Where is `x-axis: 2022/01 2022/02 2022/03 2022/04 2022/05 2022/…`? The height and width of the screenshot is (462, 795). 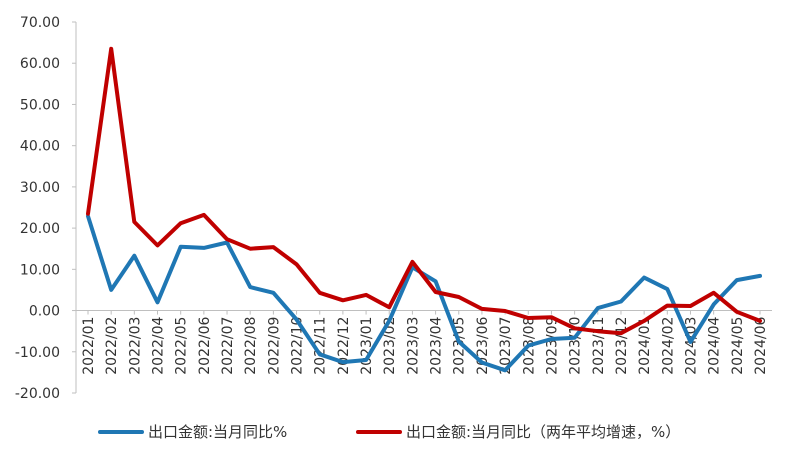 x-axis: 2022/01 2022/02 2022/03 2022/04 2022/05 2022/… is located at coordinates (424, 342).